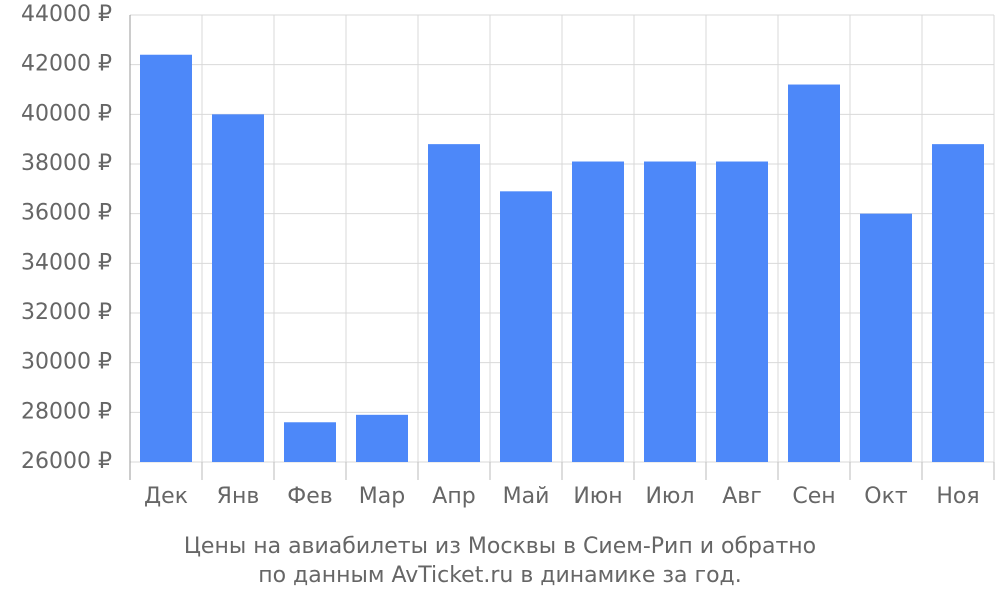  What do you see at coordinates (669, 496) in the screenshot?
I see `x-tick-label: Июл` at bounding box center [669, 496].